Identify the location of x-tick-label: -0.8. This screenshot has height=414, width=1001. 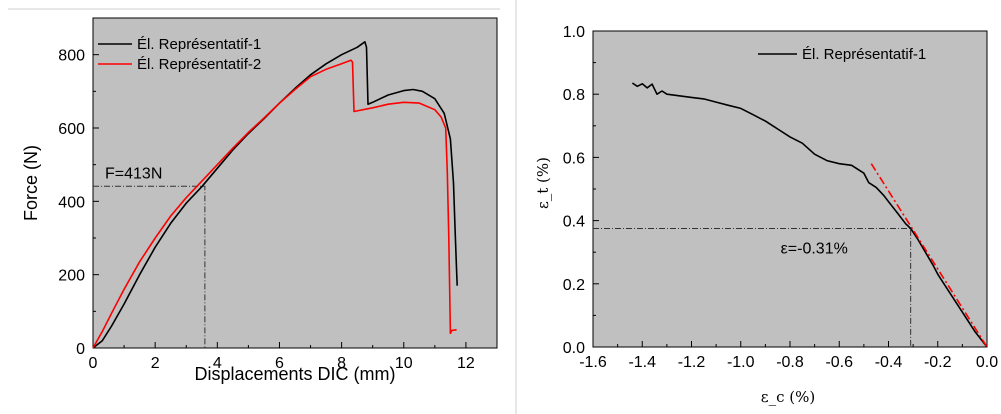
(790, 362).